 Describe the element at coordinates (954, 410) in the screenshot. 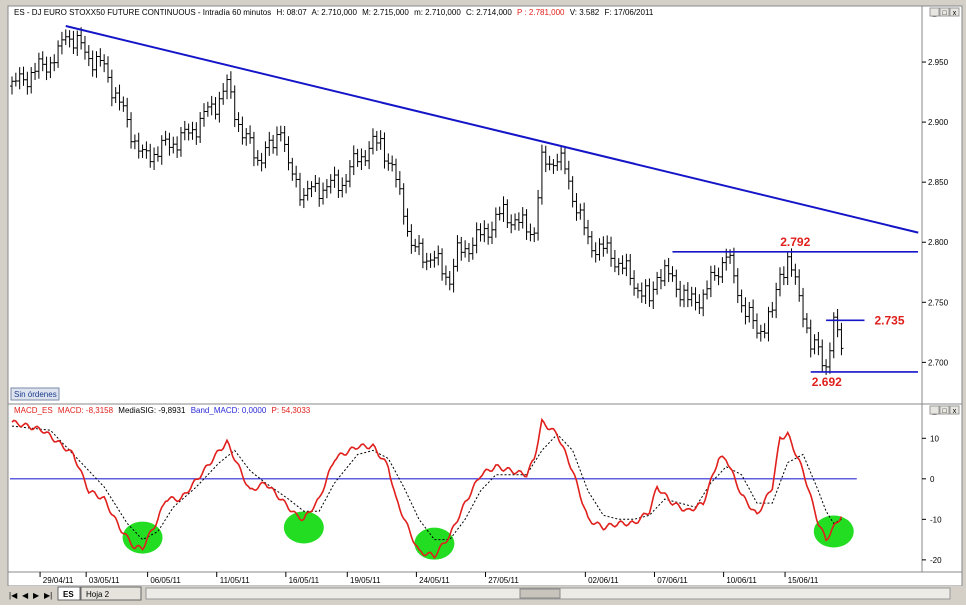

I see `macd-close-button: x` at that location.